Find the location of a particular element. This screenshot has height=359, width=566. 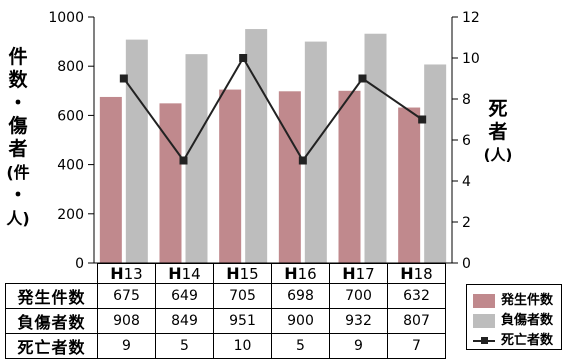

year-label: 18 is located at coordinates (423, 274).